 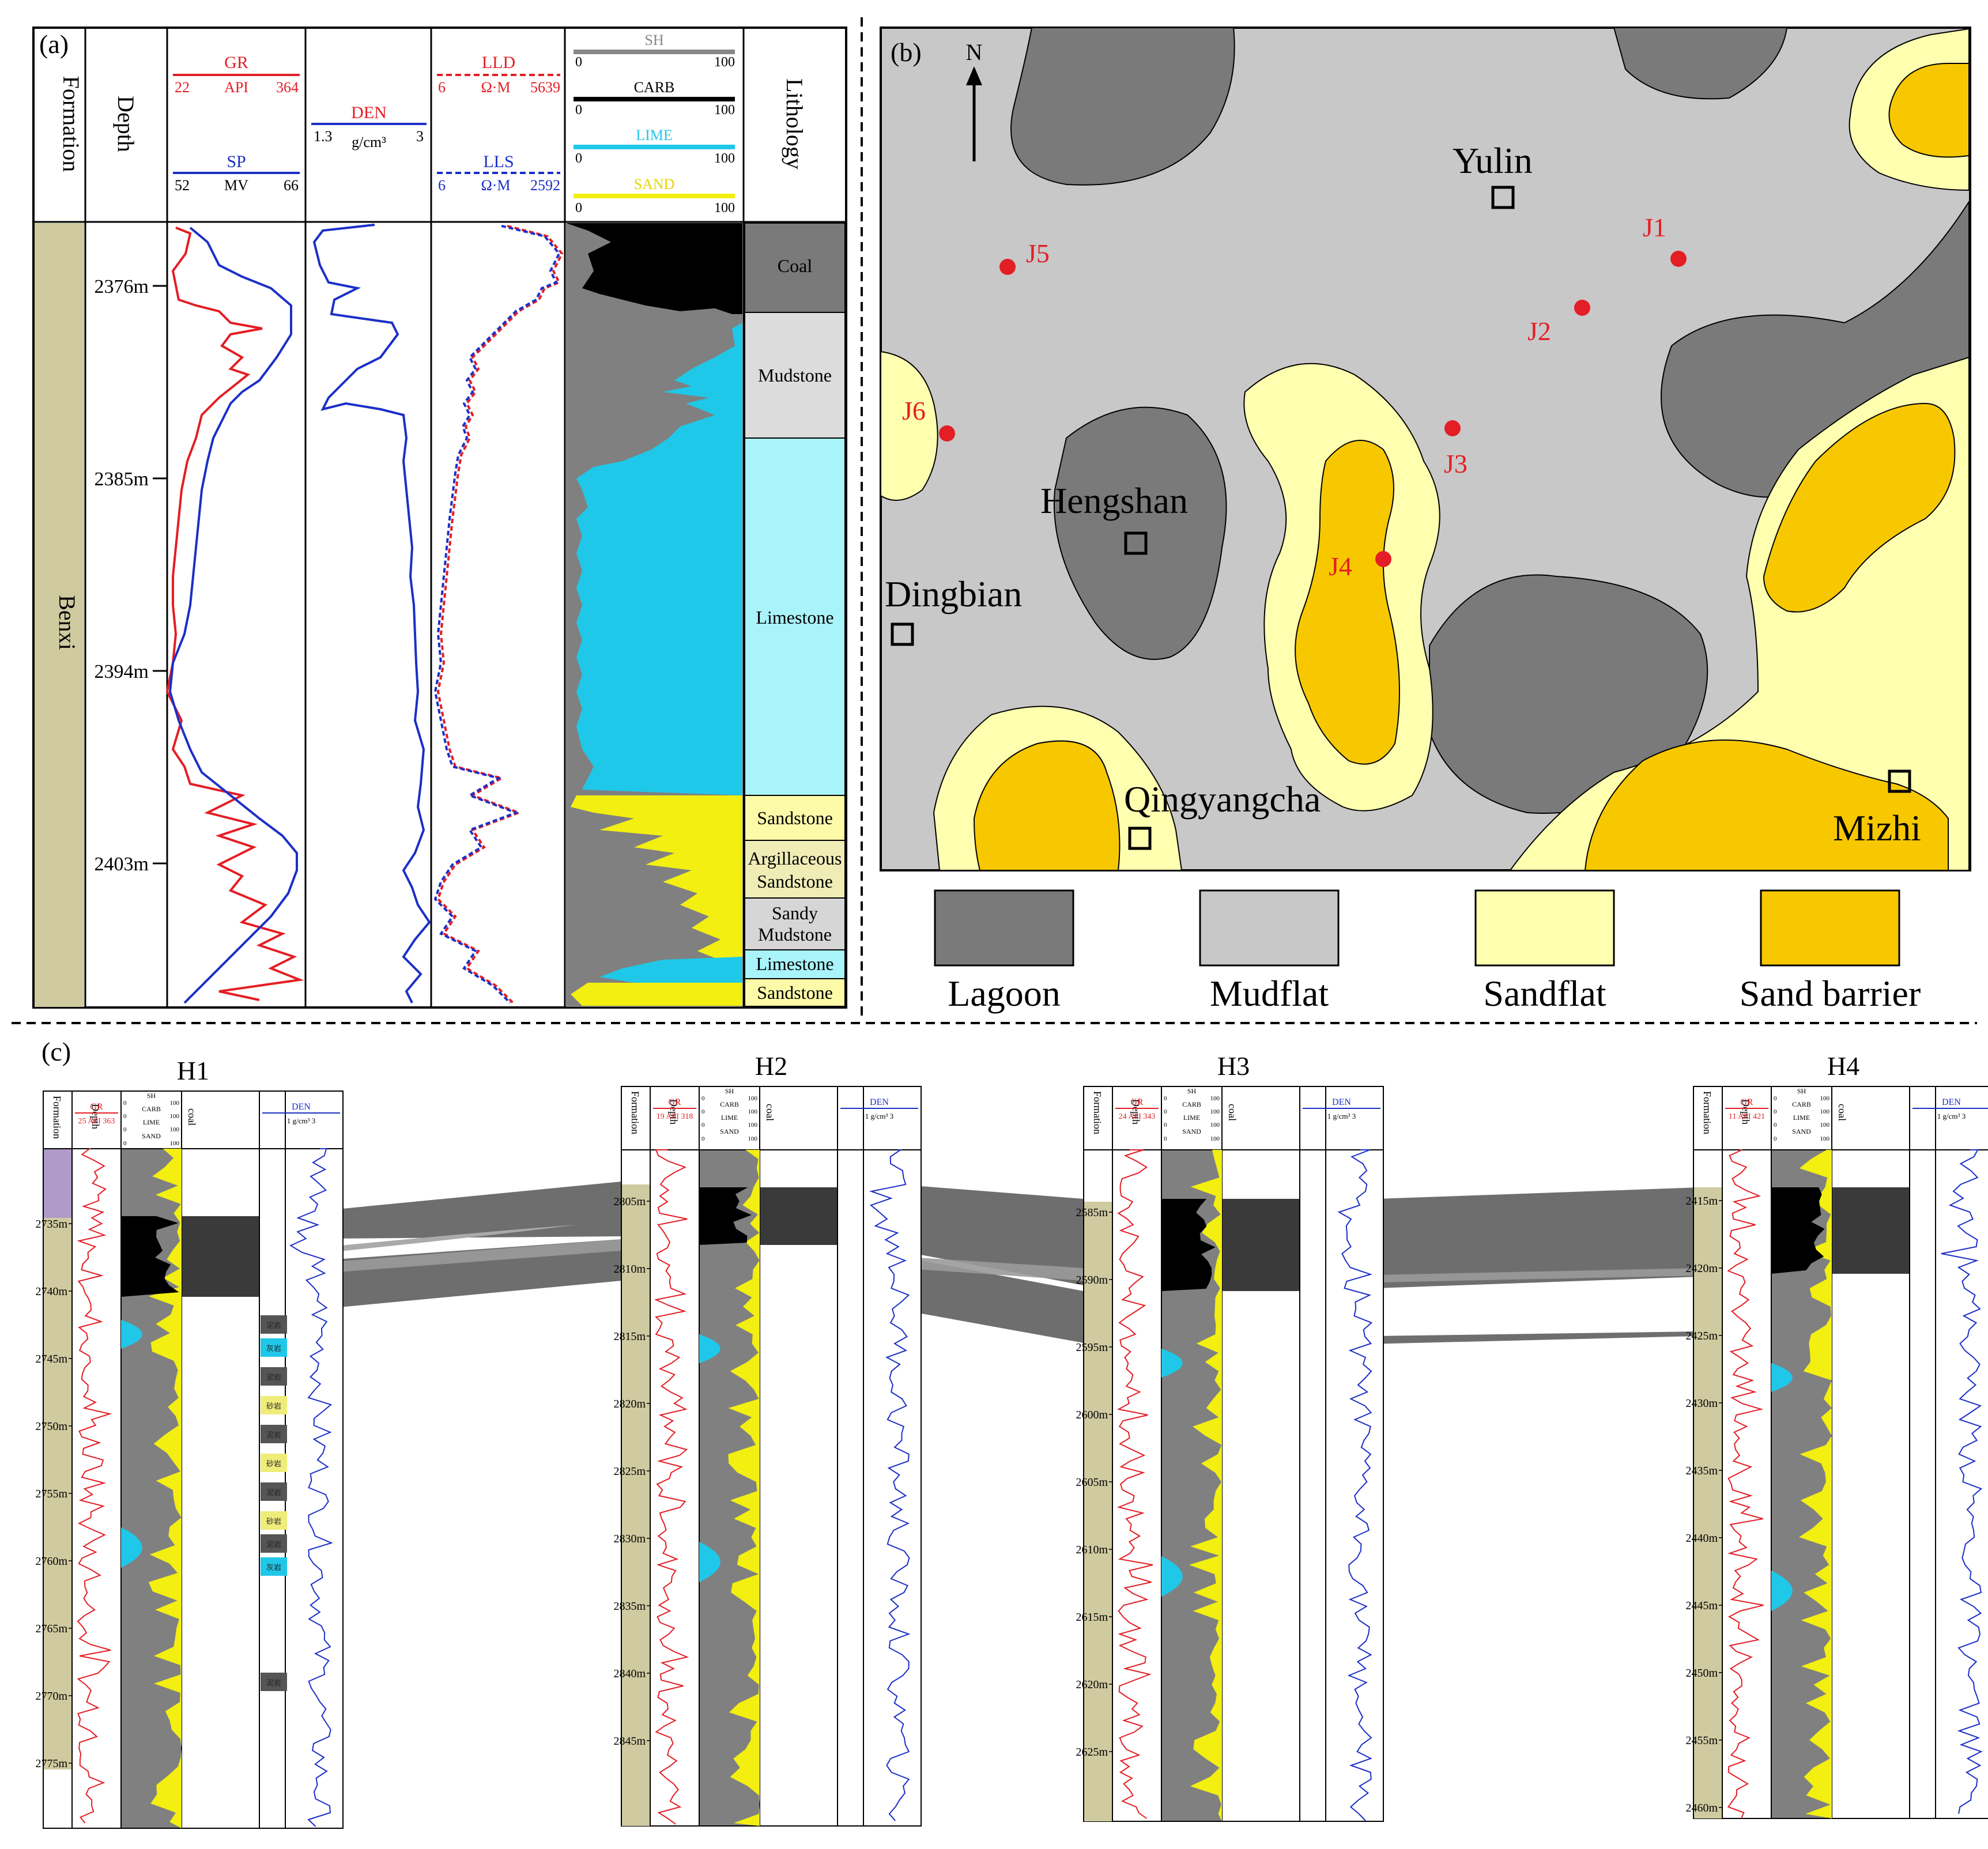 I want to click on litho-label: Coal, so click(x=796, y=265).